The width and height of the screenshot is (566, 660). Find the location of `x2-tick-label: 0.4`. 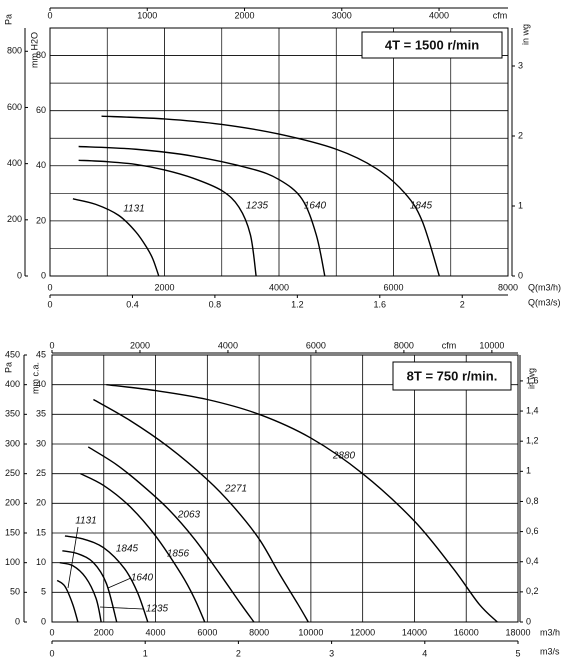

x2-tick-label: 0.4 is located at coordinates (132, 304).